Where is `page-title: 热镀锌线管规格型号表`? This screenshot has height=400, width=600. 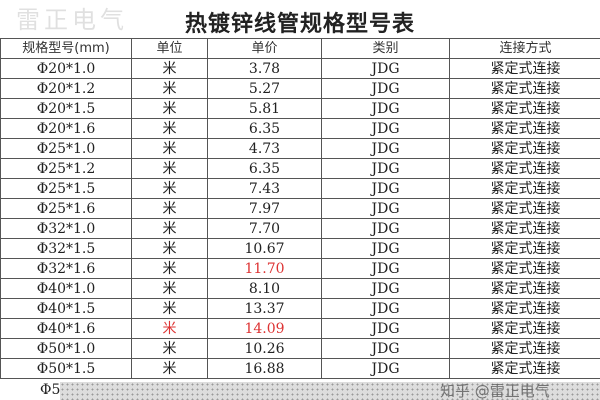
page-title: 热镀锌线管规格型号表 is located at coordinates (299, 24).